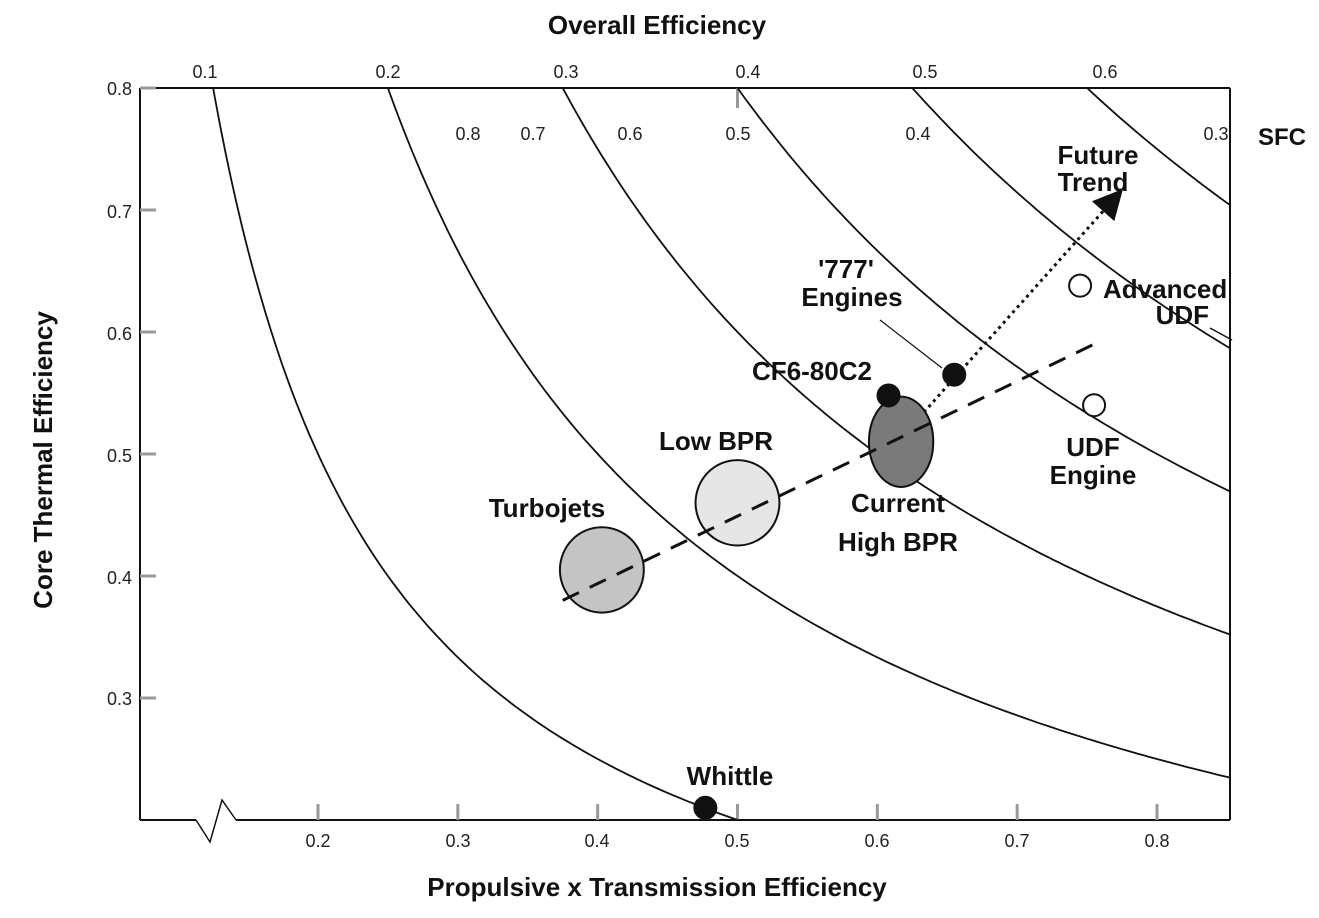 This screenshot has height=918, width=1319. What do you see at coordinates (1282, 137) in the screenshot?
I see `sfc-label: SFC` at bounding box center [1282, 137].